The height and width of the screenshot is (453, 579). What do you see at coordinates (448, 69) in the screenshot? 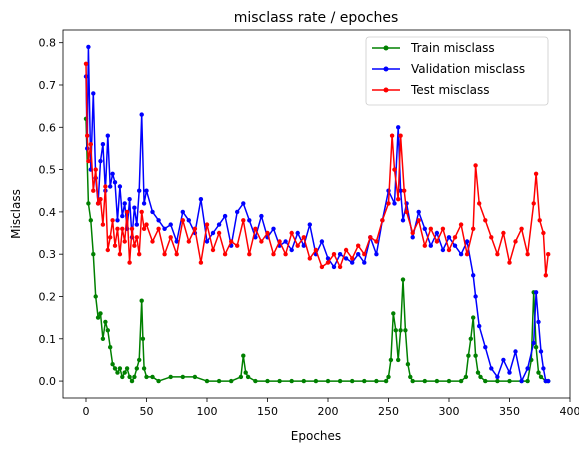
I see `legend-entry: Validation misclass` at bounding box center [448, 69].